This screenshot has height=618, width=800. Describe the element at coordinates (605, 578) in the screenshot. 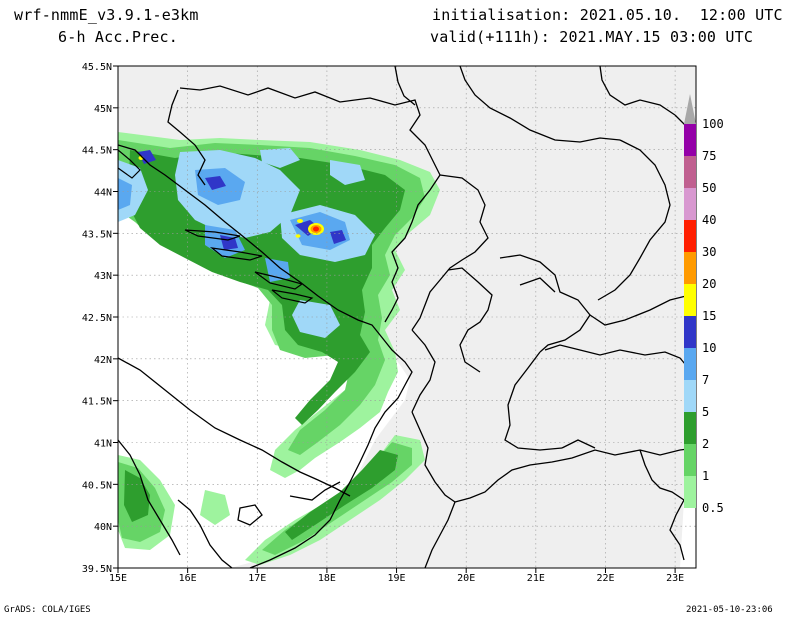

I see `lon-tick-label: 22E` at that location.